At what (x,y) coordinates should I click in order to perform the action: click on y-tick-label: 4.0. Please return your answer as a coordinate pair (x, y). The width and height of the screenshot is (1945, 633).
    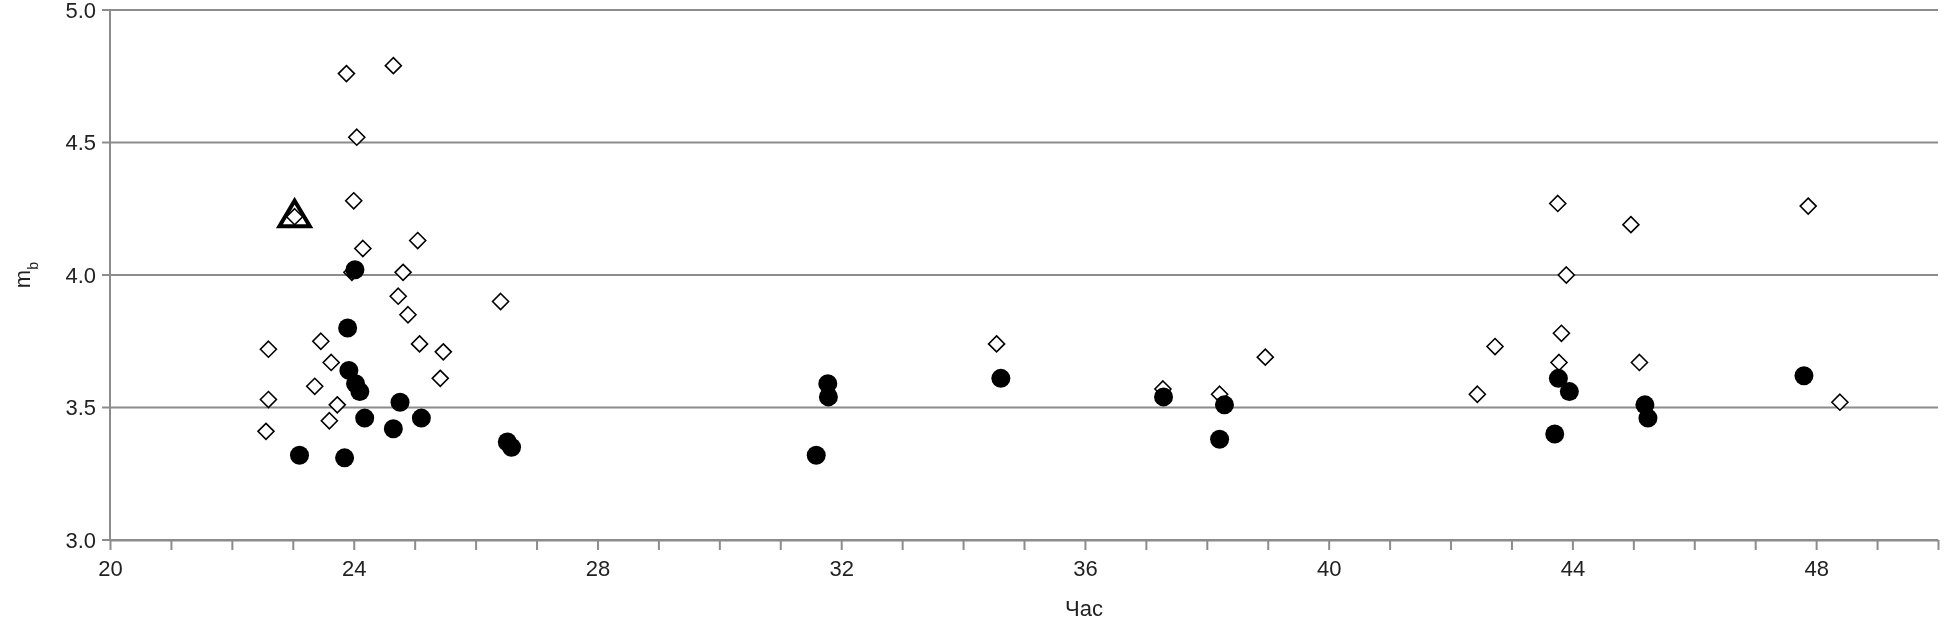
    Looking at the image, I should click on (80, 275).